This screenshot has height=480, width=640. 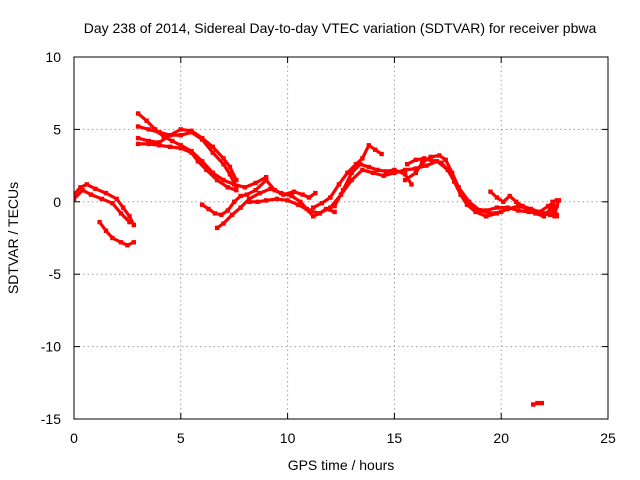 I want to click on y-tick-label: 5, so click(x=57, y=129).